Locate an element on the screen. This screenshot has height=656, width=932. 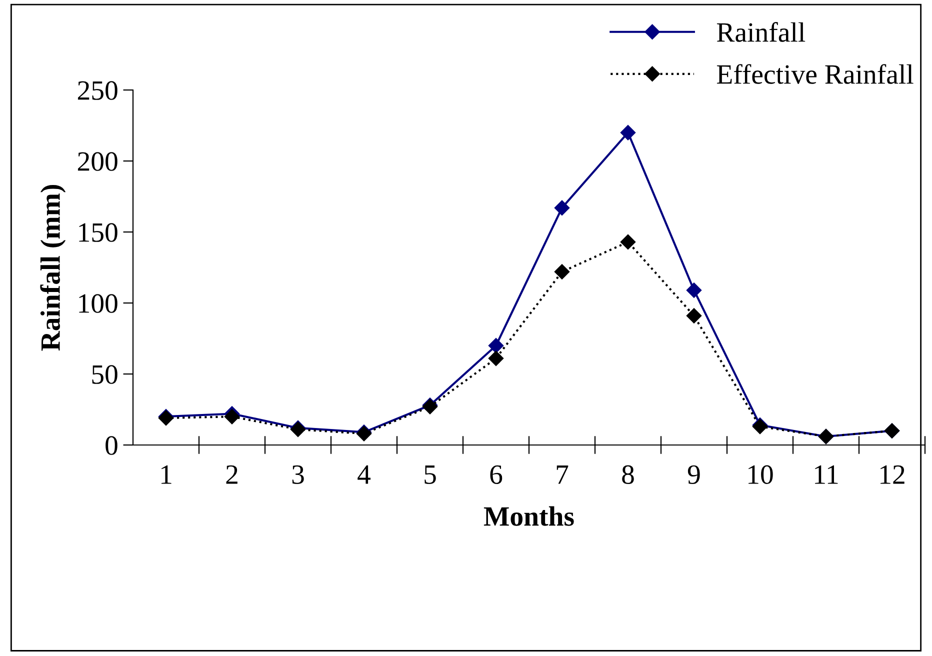
y-tick-label: 0 is located at coordinates (112, 445).